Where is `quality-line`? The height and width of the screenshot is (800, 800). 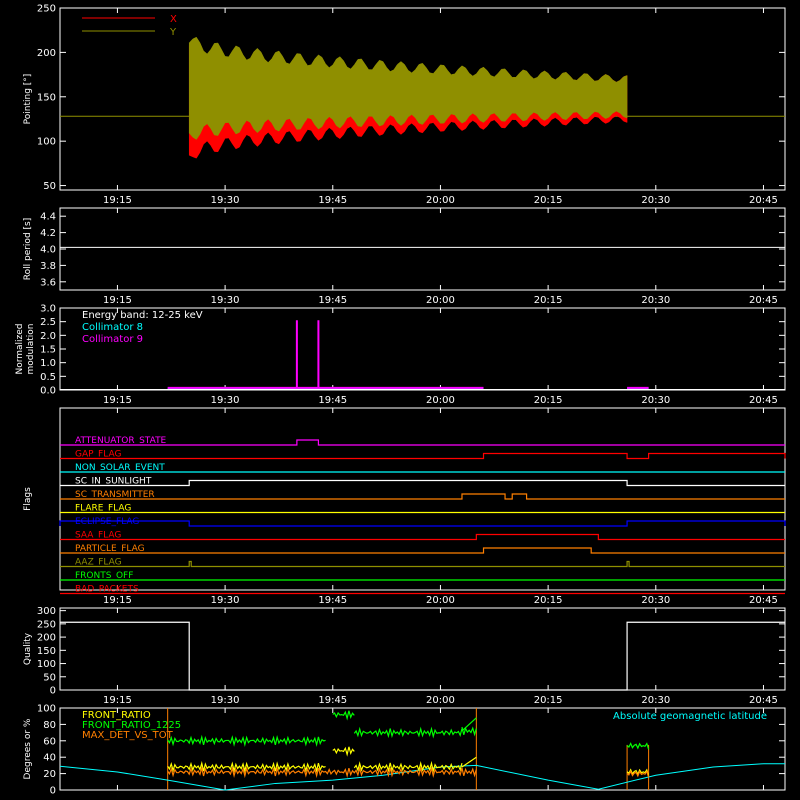 quality-line is located at coordinates (422, 656).